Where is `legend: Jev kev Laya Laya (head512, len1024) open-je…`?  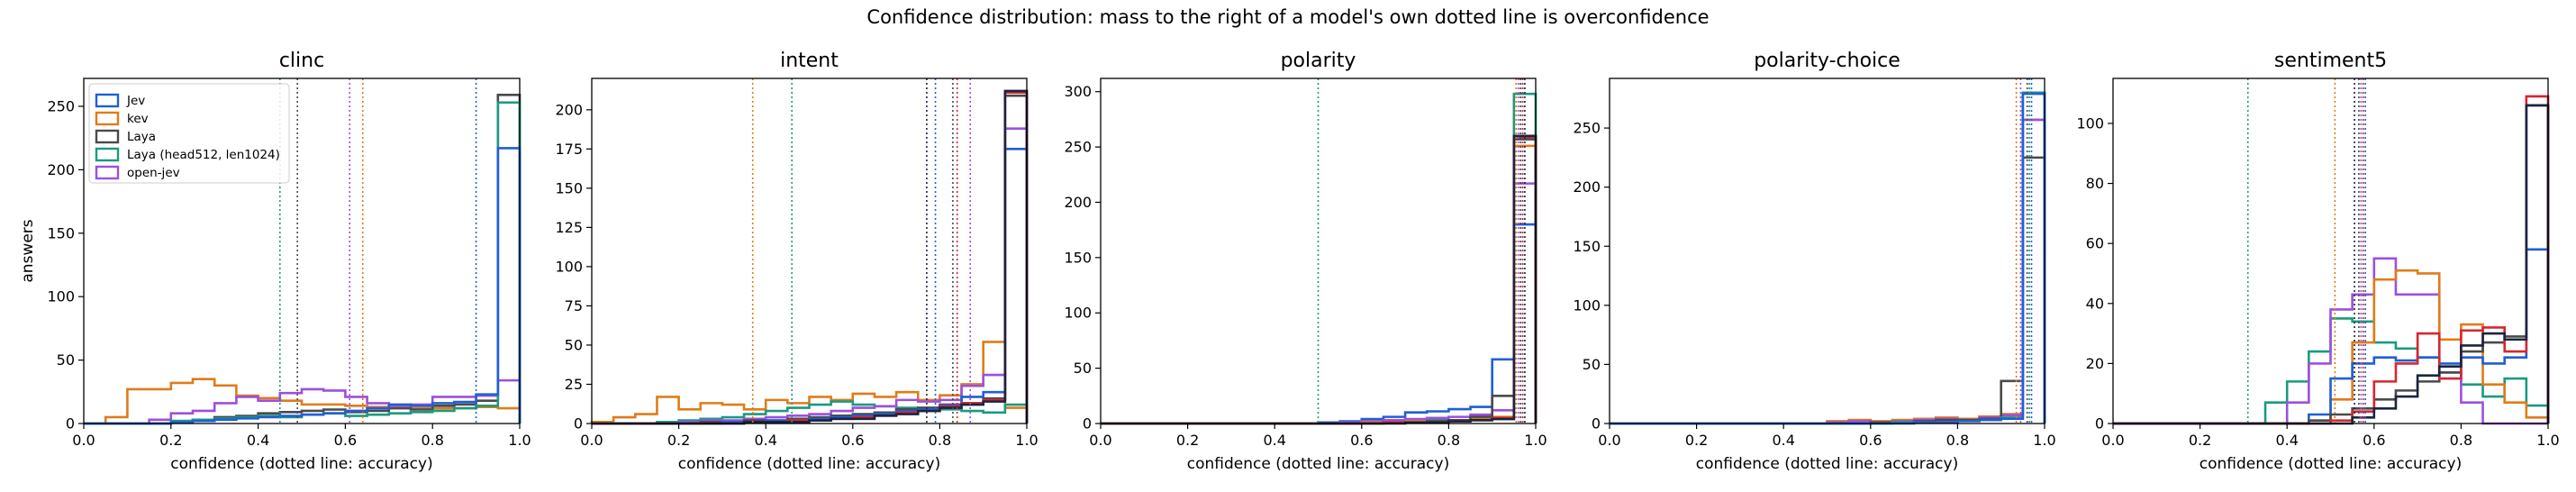
legend: Jev kev Laya Laya (head512, len1024) open-je… is located at coordinates (189, 133).